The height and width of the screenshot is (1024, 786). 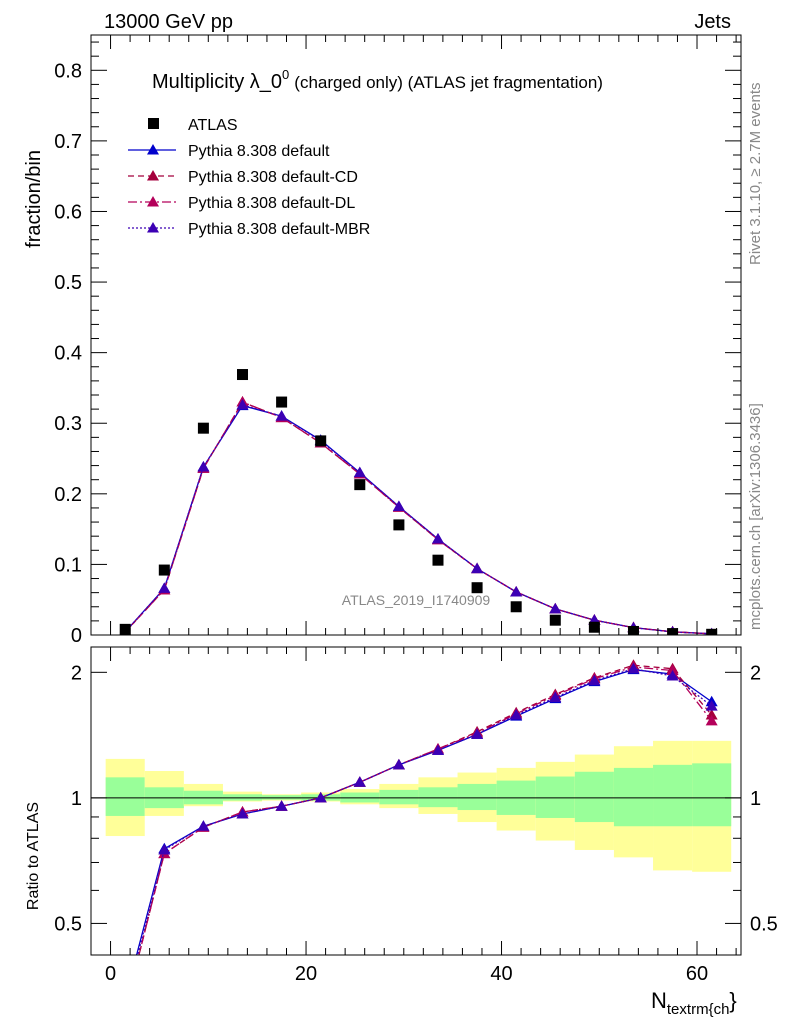 I want to click on y-tick-label: 0.3, so click(x=68, y=424).